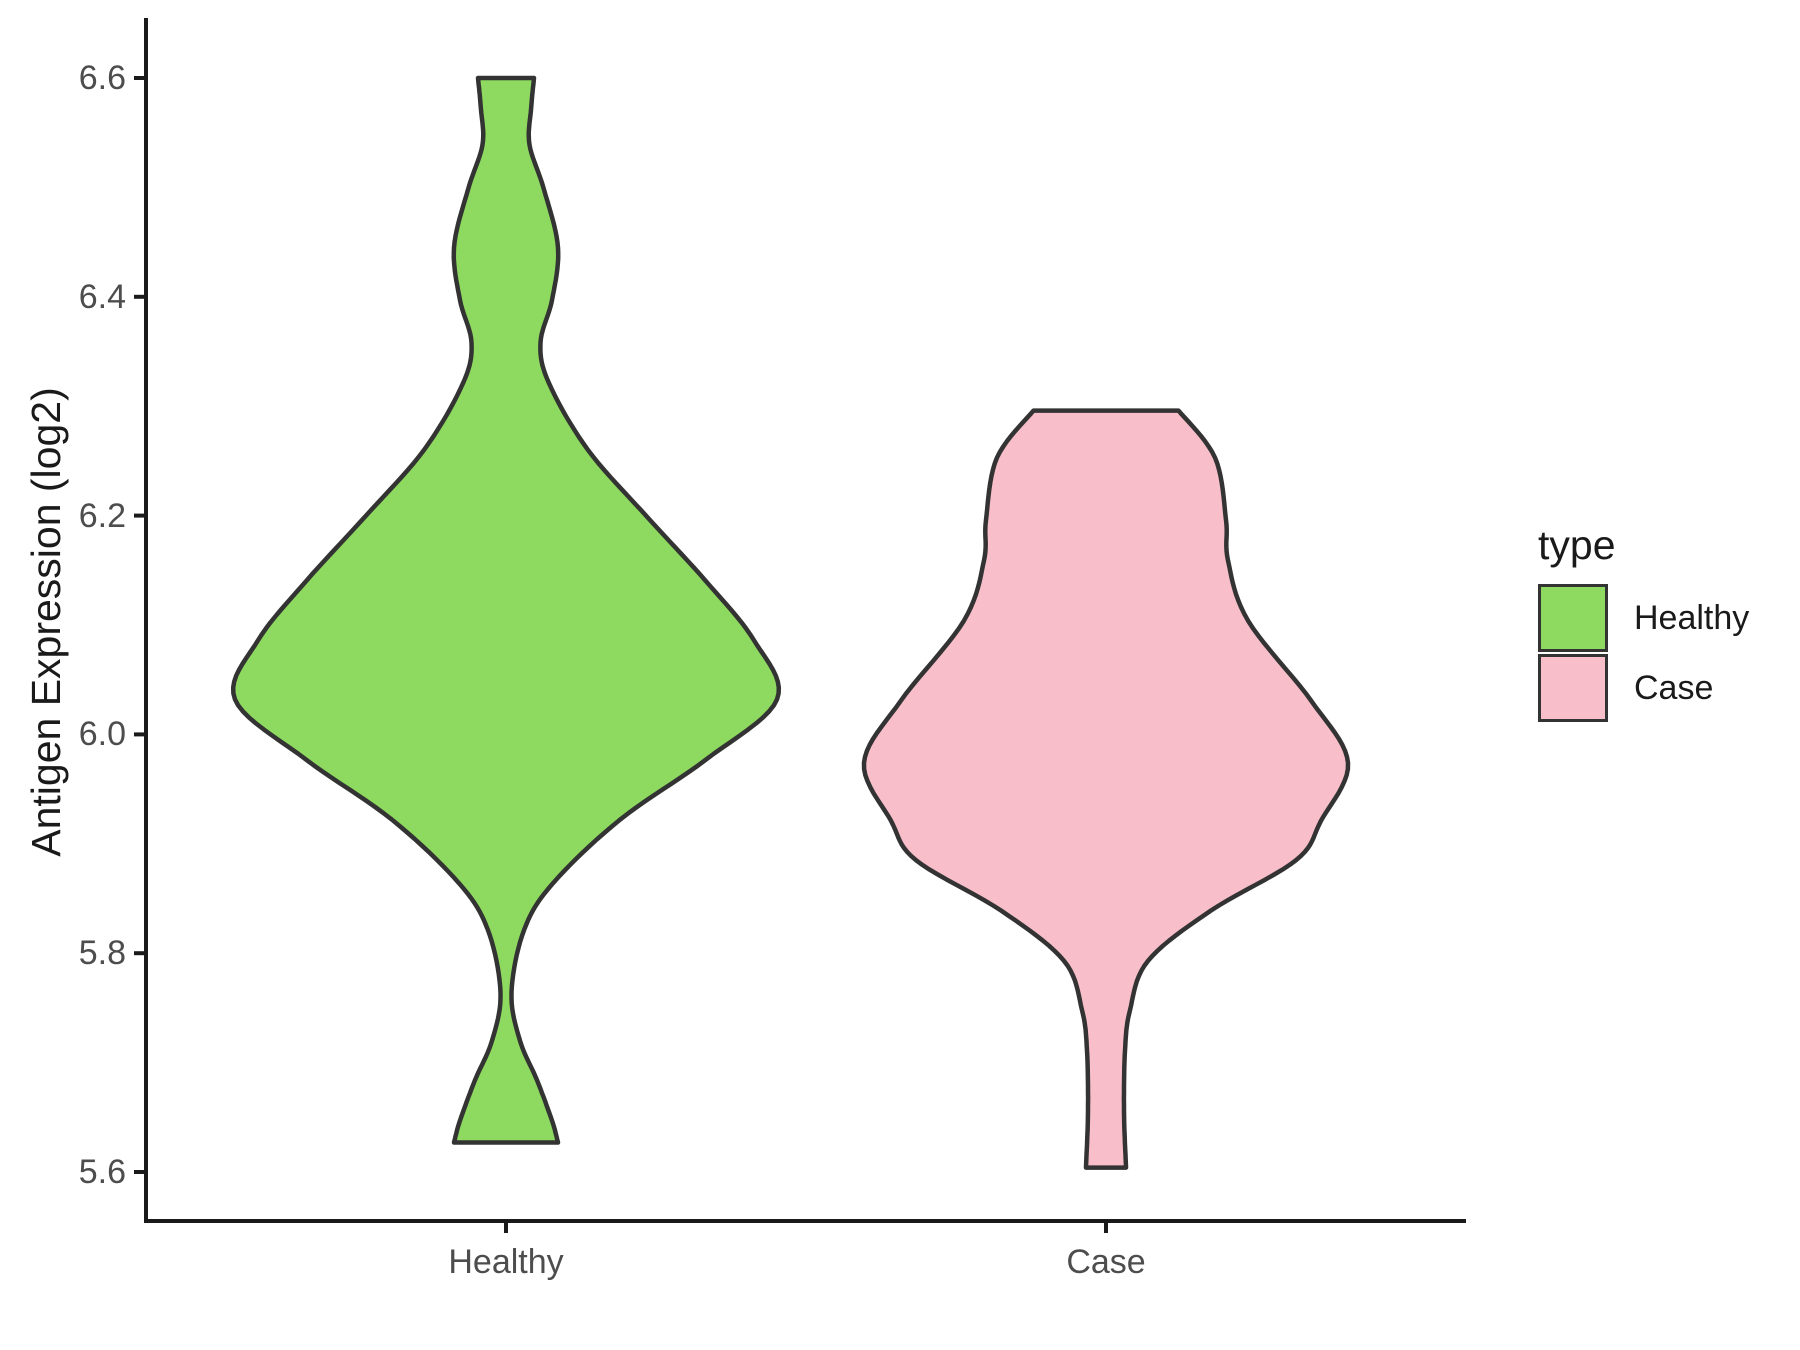 The image size is (1800, 1350). What do you see at coordinates (1573, 688) in the screenshot?
I see `legend-key-case` at bounding box center [1573, 688].